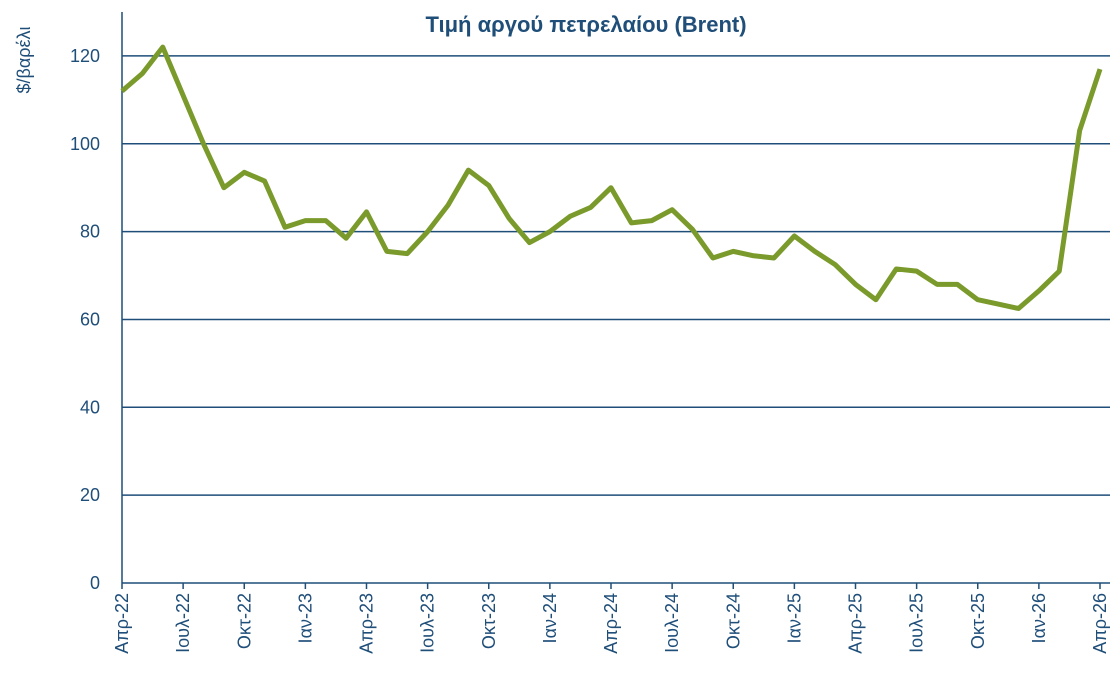 This screenshot has width=1112, height=678. What do you see at coordinates (90, 495) in the screenshot?
I see `y-tick-label: 20` at bounding box center [90, 495].